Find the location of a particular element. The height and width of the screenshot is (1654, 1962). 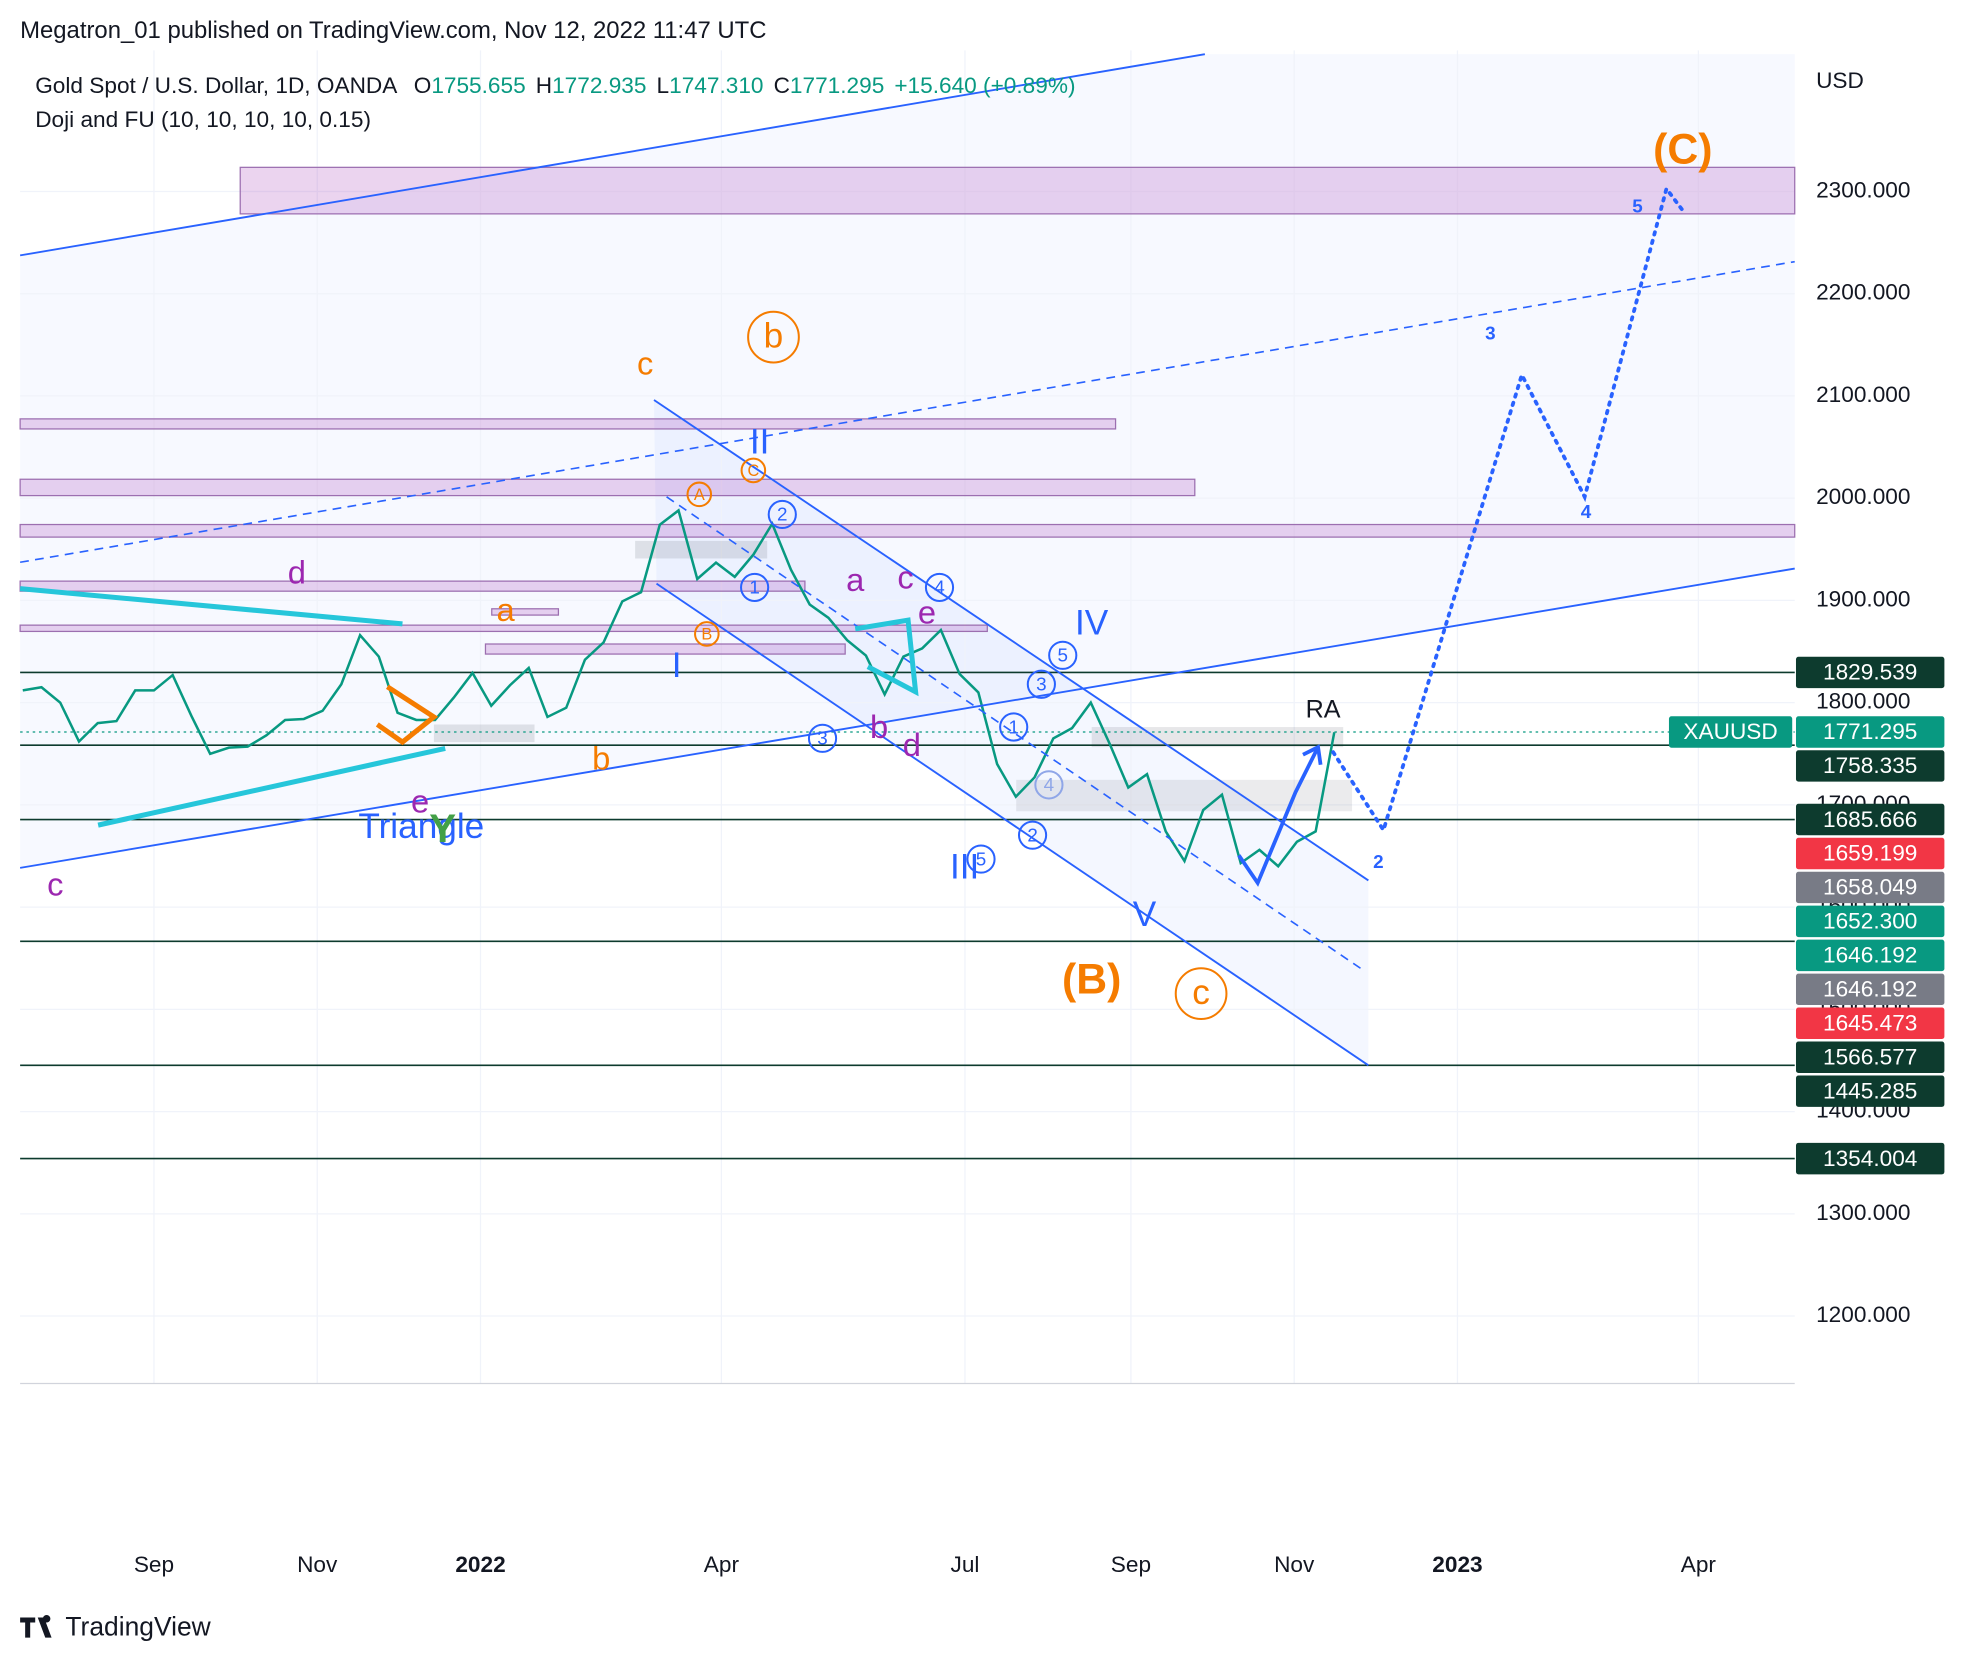

projection is located at coordinates (1509, 509).